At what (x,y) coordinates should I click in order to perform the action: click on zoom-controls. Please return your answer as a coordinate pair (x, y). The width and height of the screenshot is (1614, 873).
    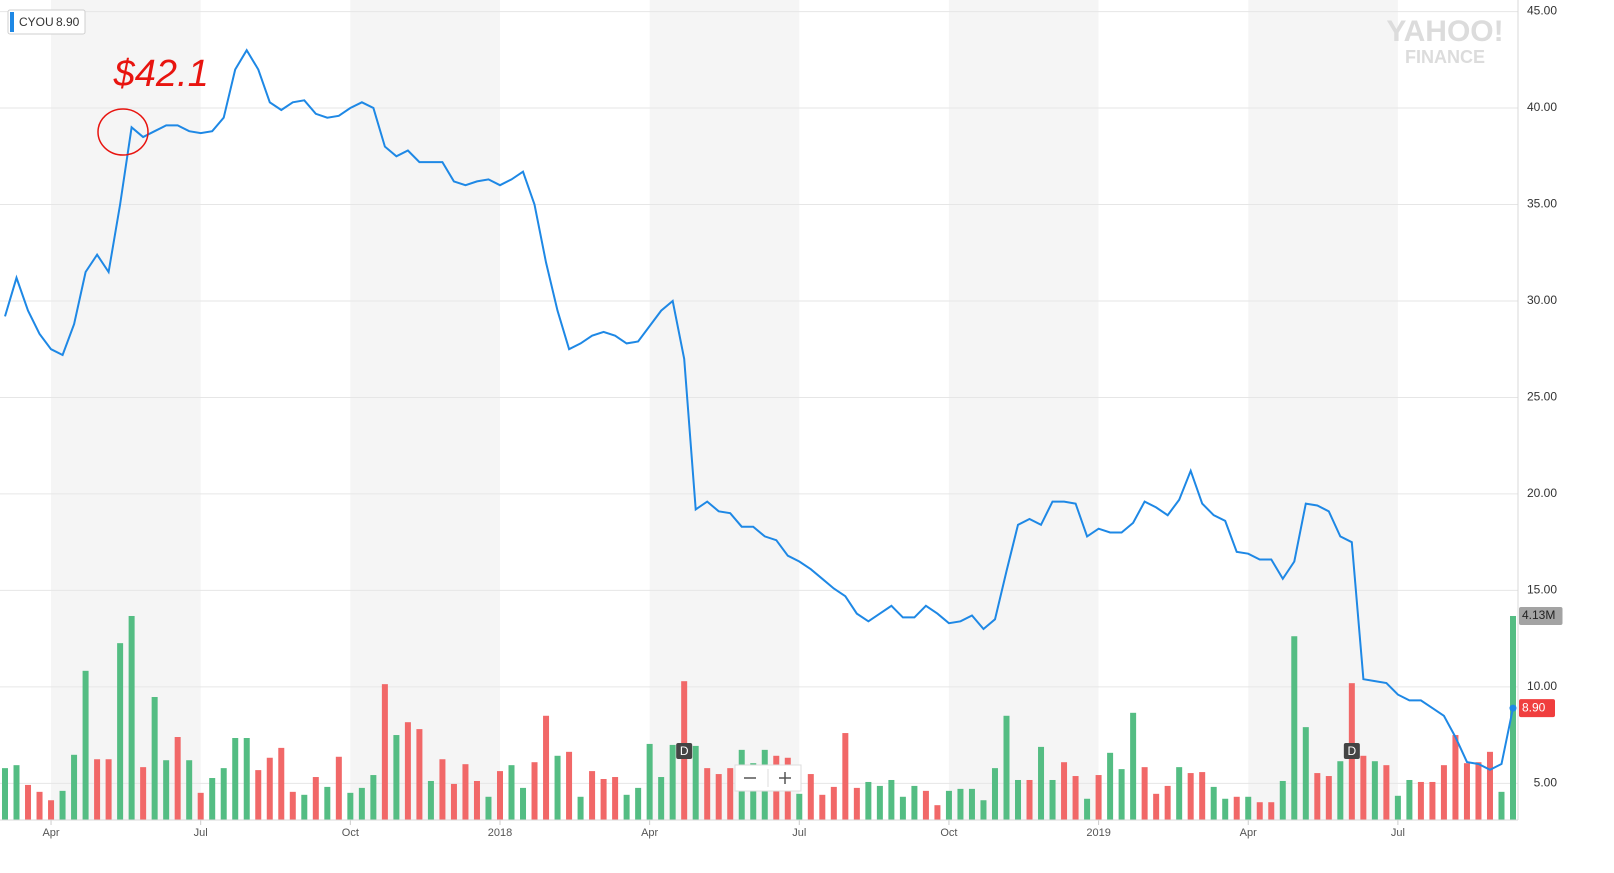
    Looking at the image, I should click on (768, 778).